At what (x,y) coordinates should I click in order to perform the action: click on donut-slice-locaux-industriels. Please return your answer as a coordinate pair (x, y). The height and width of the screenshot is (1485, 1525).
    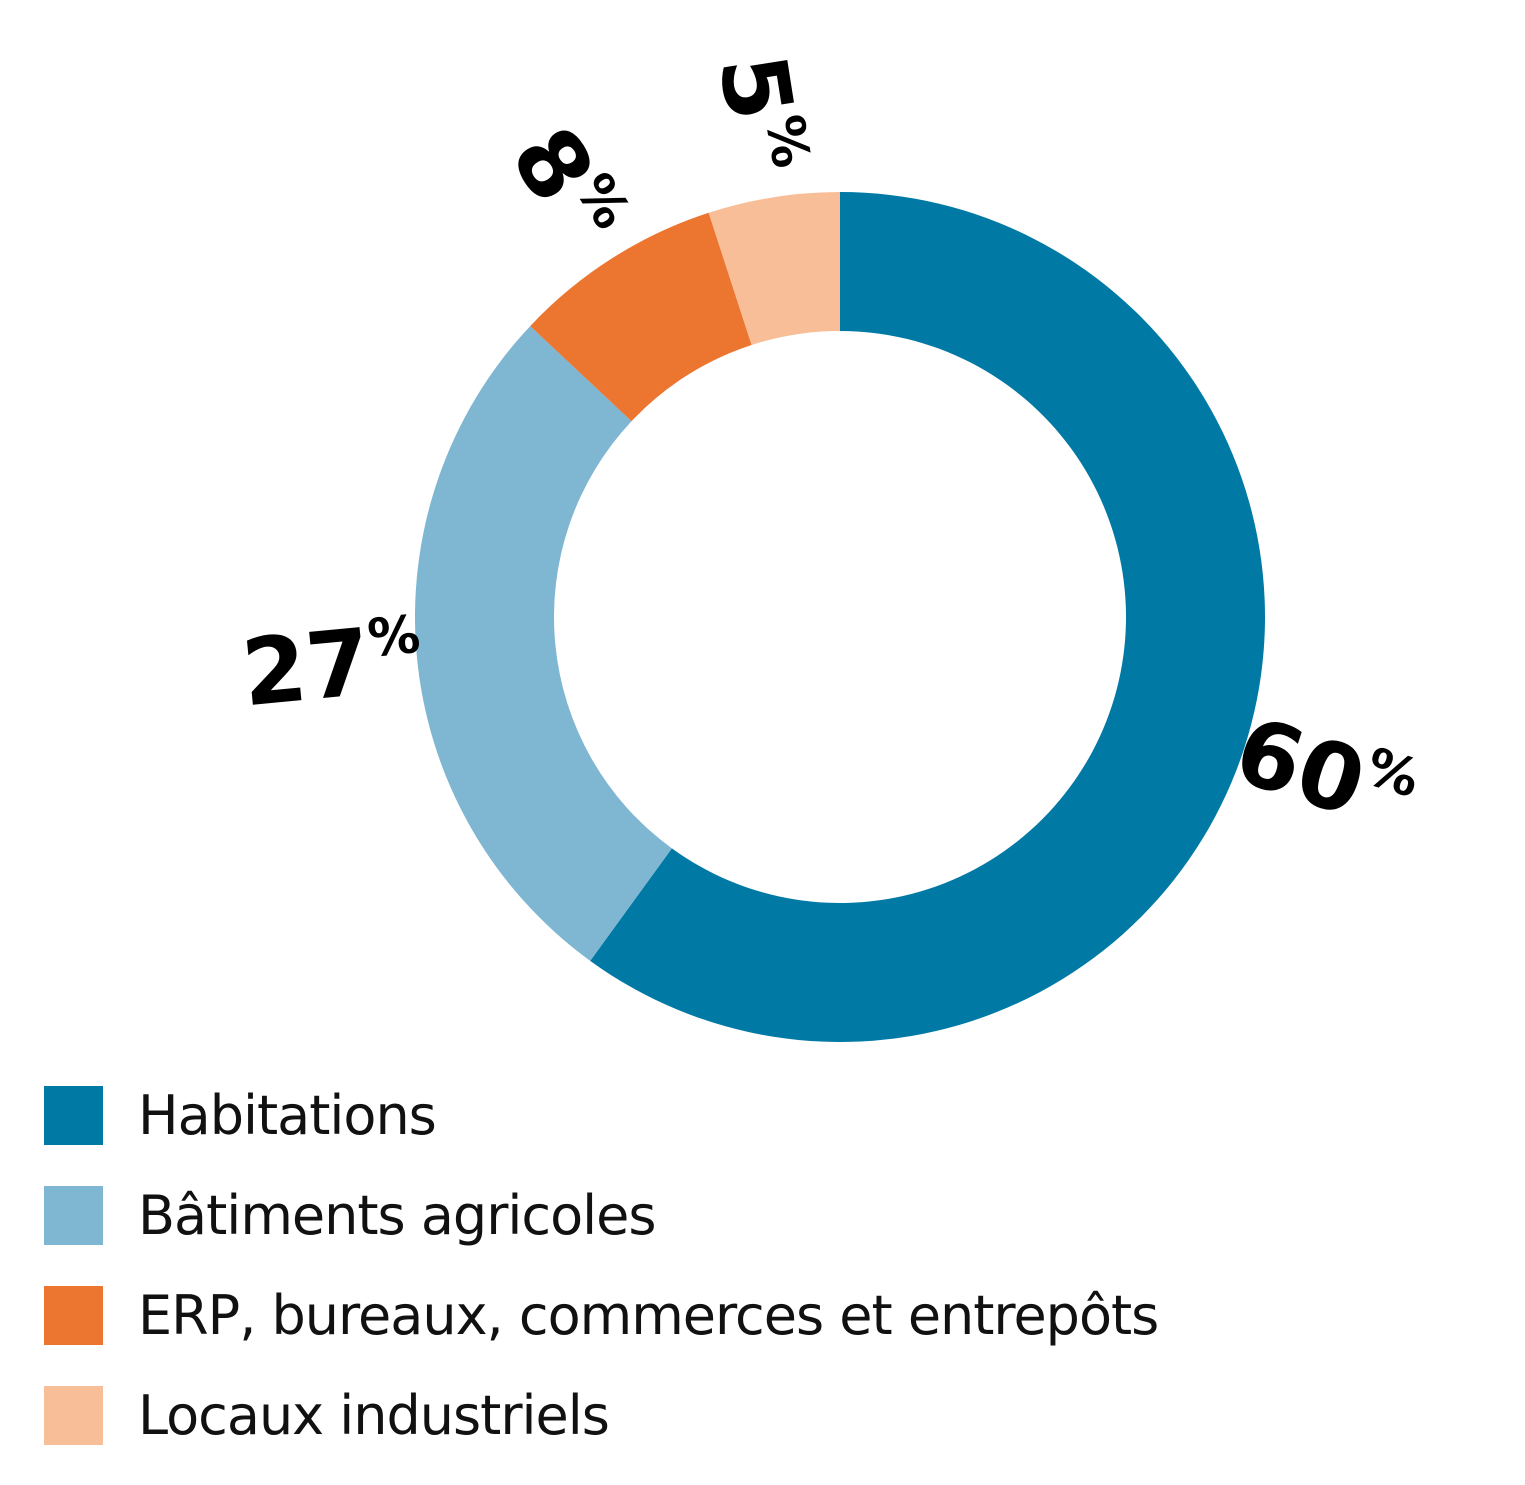
    Looking at the image, I should click on (774, 268).